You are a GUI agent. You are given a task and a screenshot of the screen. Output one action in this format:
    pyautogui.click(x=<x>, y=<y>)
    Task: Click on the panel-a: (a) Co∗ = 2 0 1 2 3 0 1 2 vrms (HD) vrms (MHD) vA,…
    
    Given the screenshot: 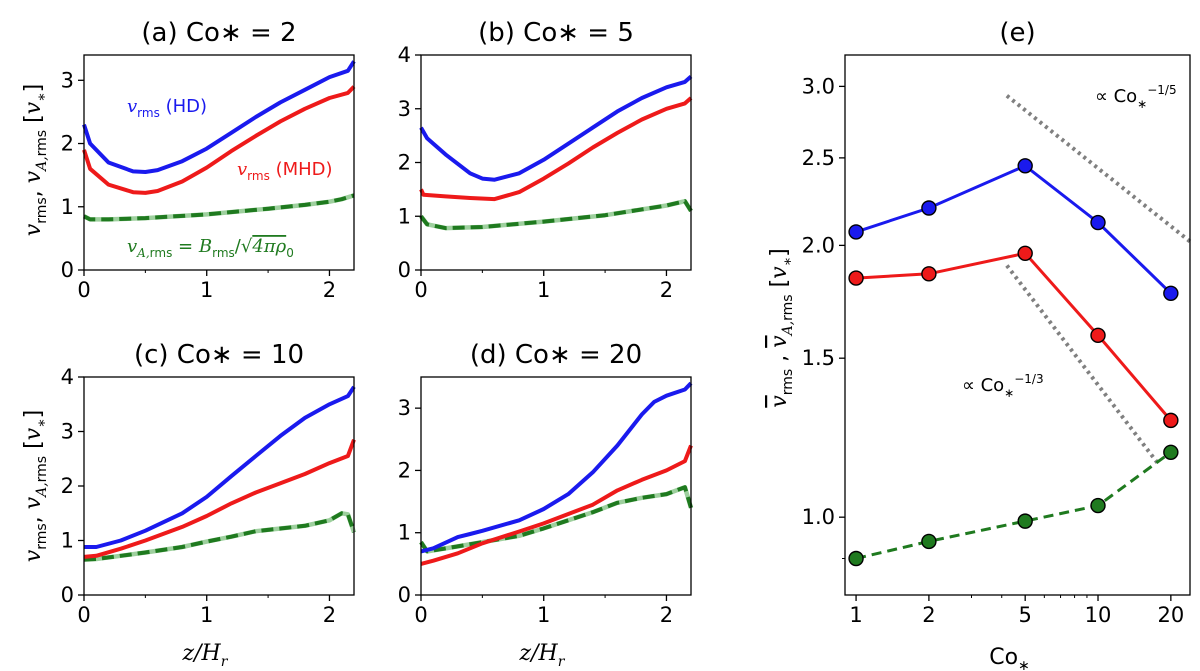 What is the action you would take?
    pyautogui.click(x=208, y=160)
    